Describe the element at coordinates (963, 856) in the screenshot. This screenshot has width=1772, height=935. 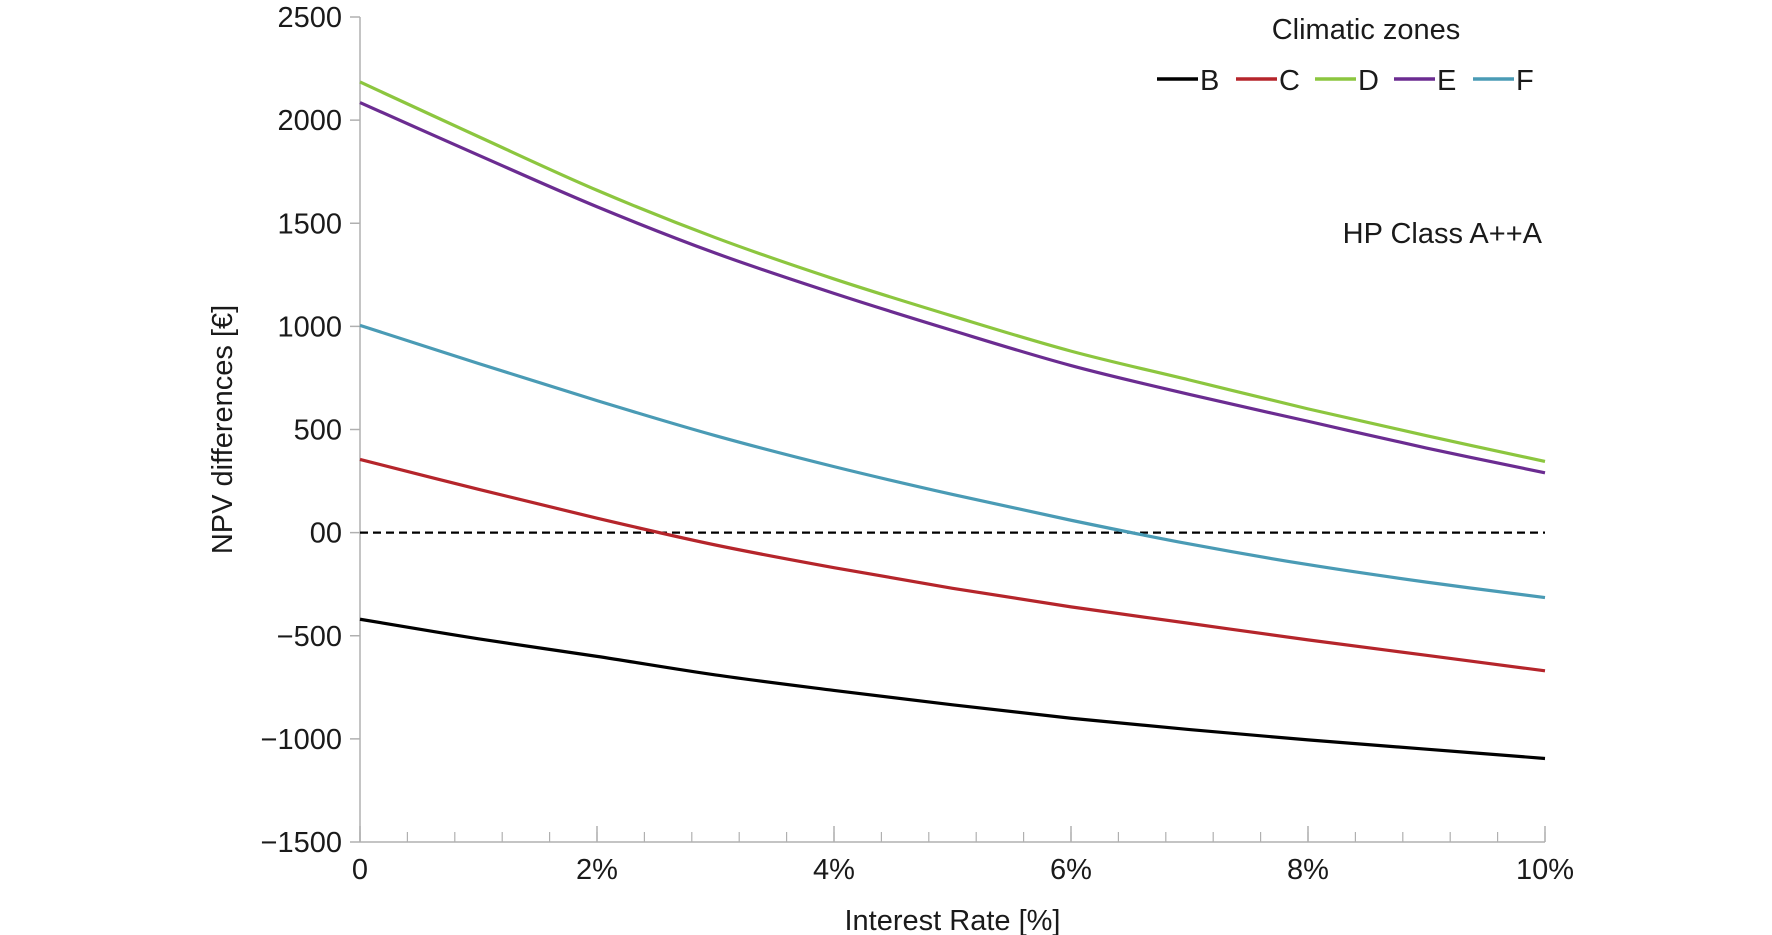
I see `x-ticks: 0 2% 4% 6% 8% 10%` at that location.